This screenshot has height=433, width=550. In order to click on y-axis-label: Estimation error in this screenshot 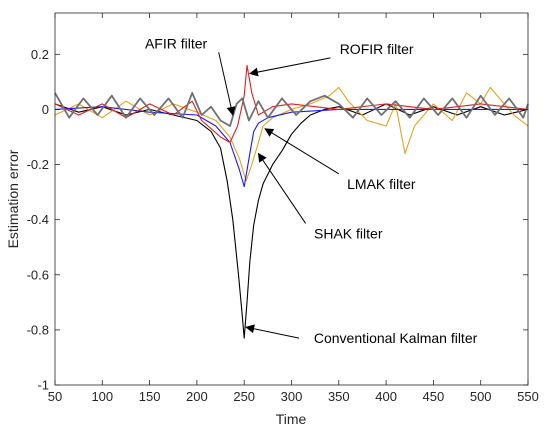, I will do `click(13, 198)`.